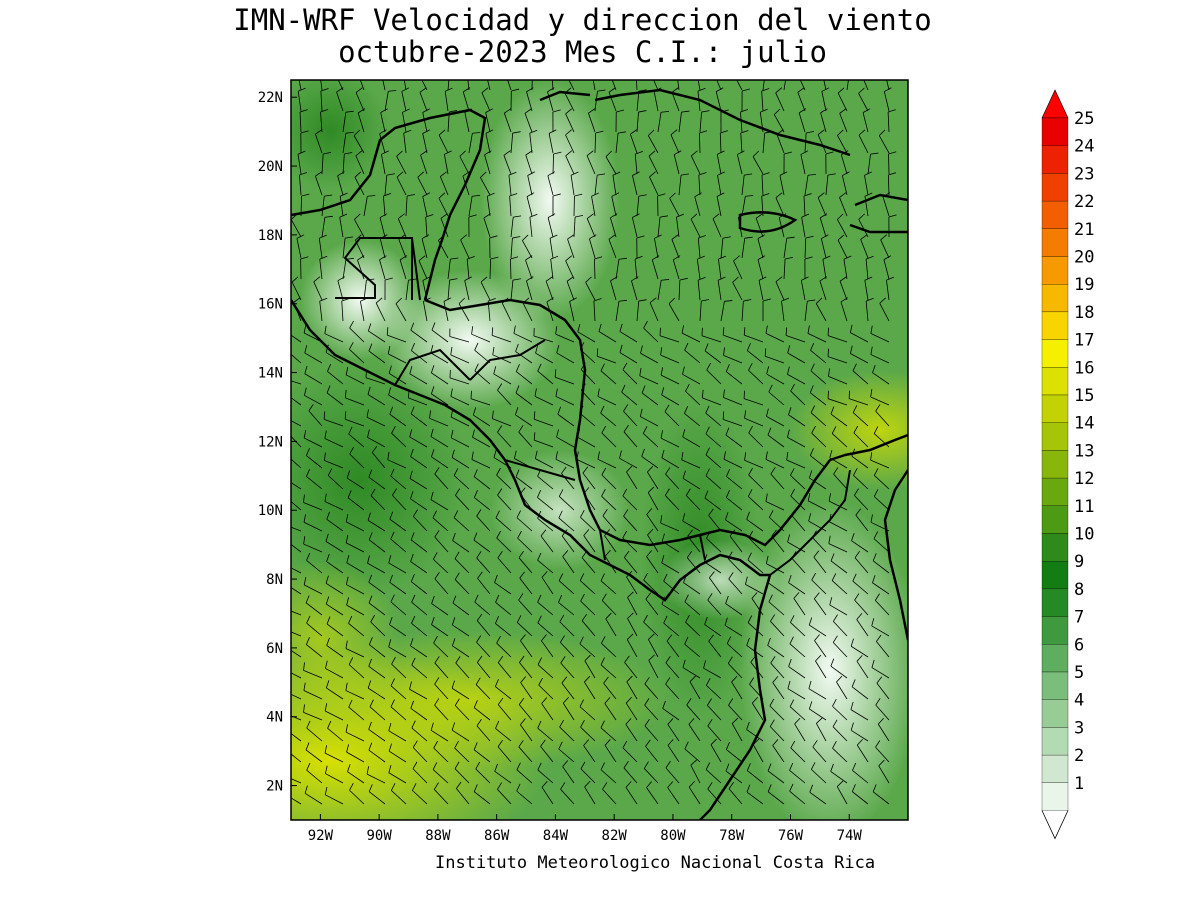  I want to click on colorbar-label: 19, so click(1084, 285).